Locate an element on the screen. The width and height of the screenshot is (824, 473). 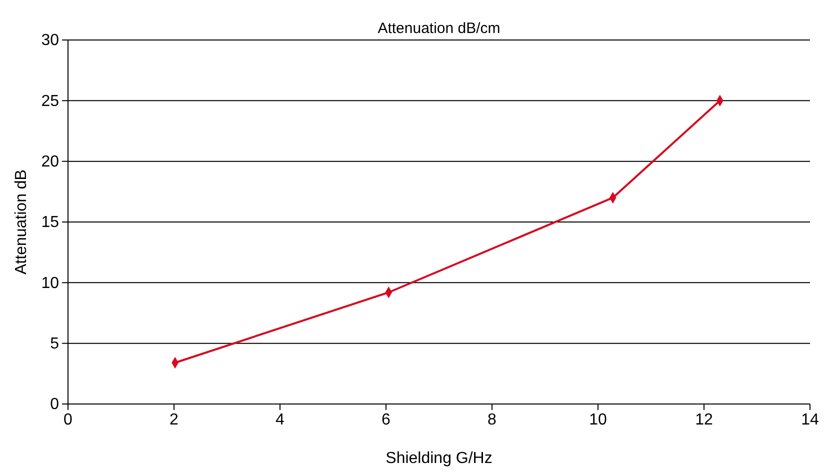
y-tick-label: 30 is located at coordinates (50, 41).